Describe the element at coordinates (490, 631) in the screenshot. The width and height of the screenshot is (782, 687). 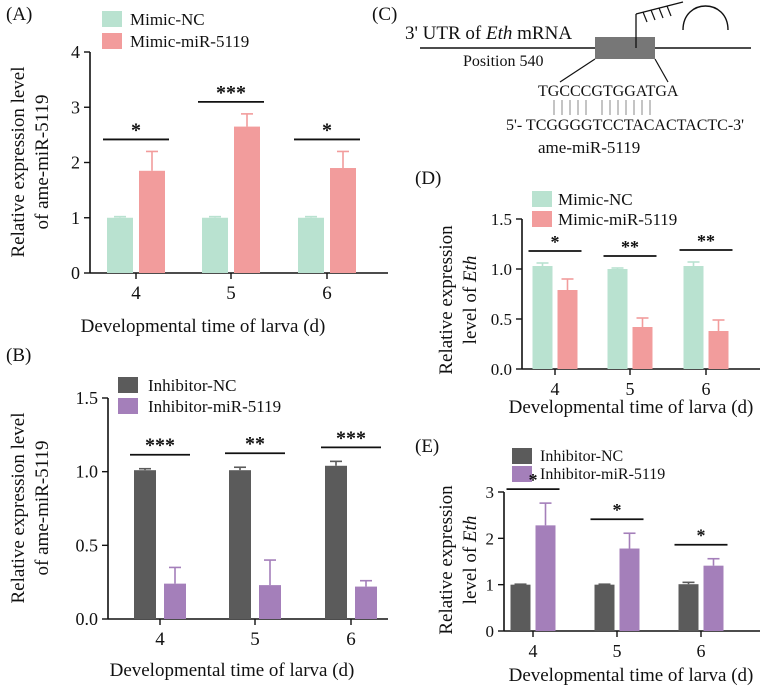
I see `y-tick-label: 0` at that location.